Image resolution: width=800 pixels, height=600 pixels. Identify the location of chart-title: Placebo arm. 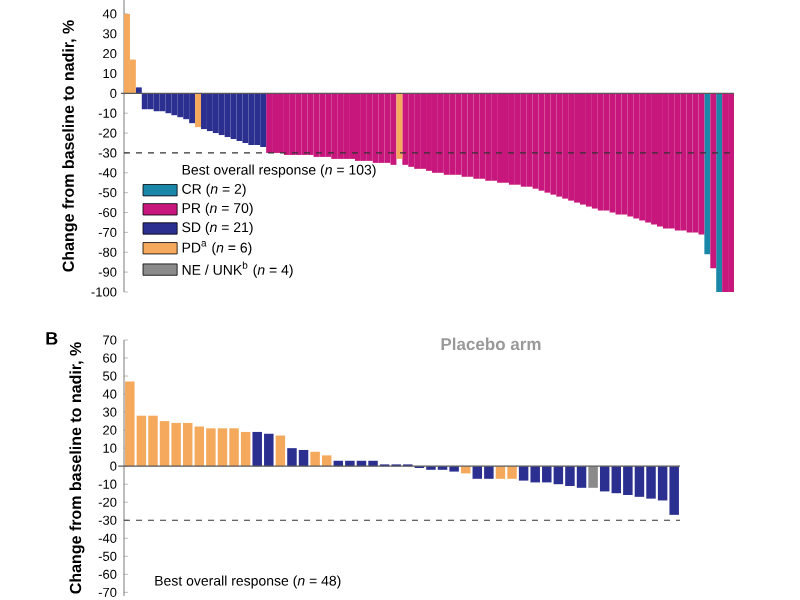
(491, 344).